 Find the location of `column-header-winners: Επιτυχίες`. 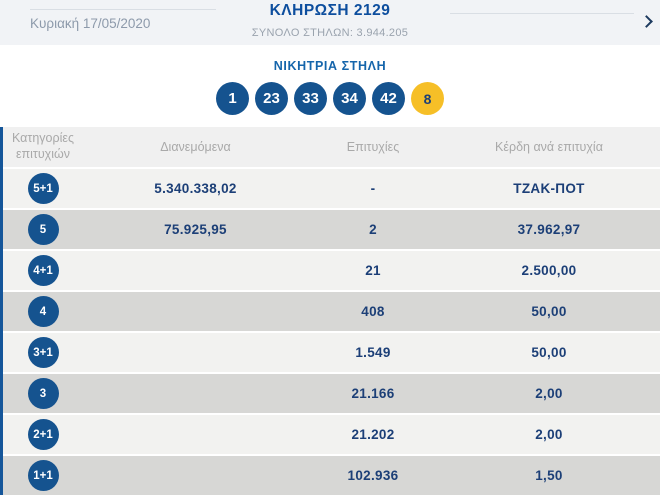

column-header-winners: Επιτυχίες is located at coordinates (373, 147).